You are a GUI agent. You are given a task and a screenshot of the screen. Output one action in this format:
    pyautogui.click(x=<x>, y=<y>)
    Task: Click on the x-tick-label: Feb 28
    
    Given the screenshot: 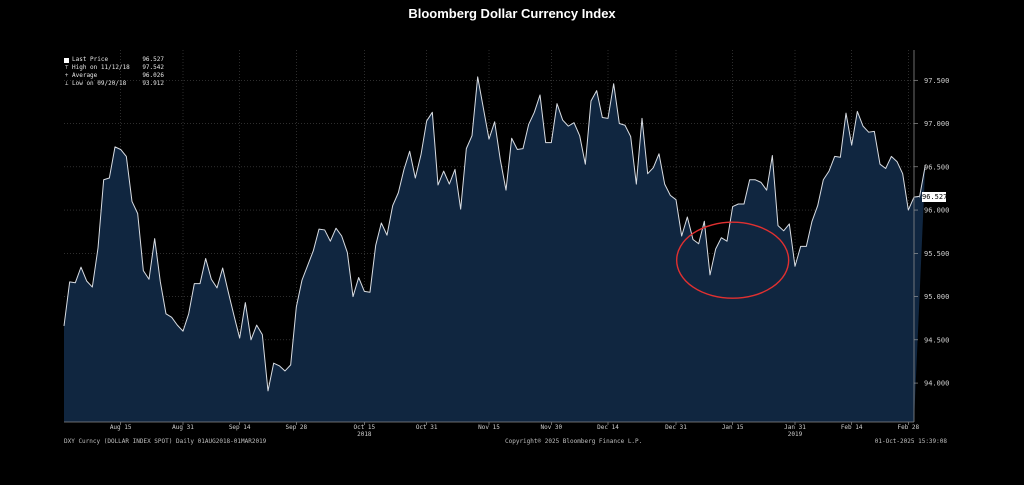 What is the action you would take?
    pyautogui.click(x=908, y=427)
    